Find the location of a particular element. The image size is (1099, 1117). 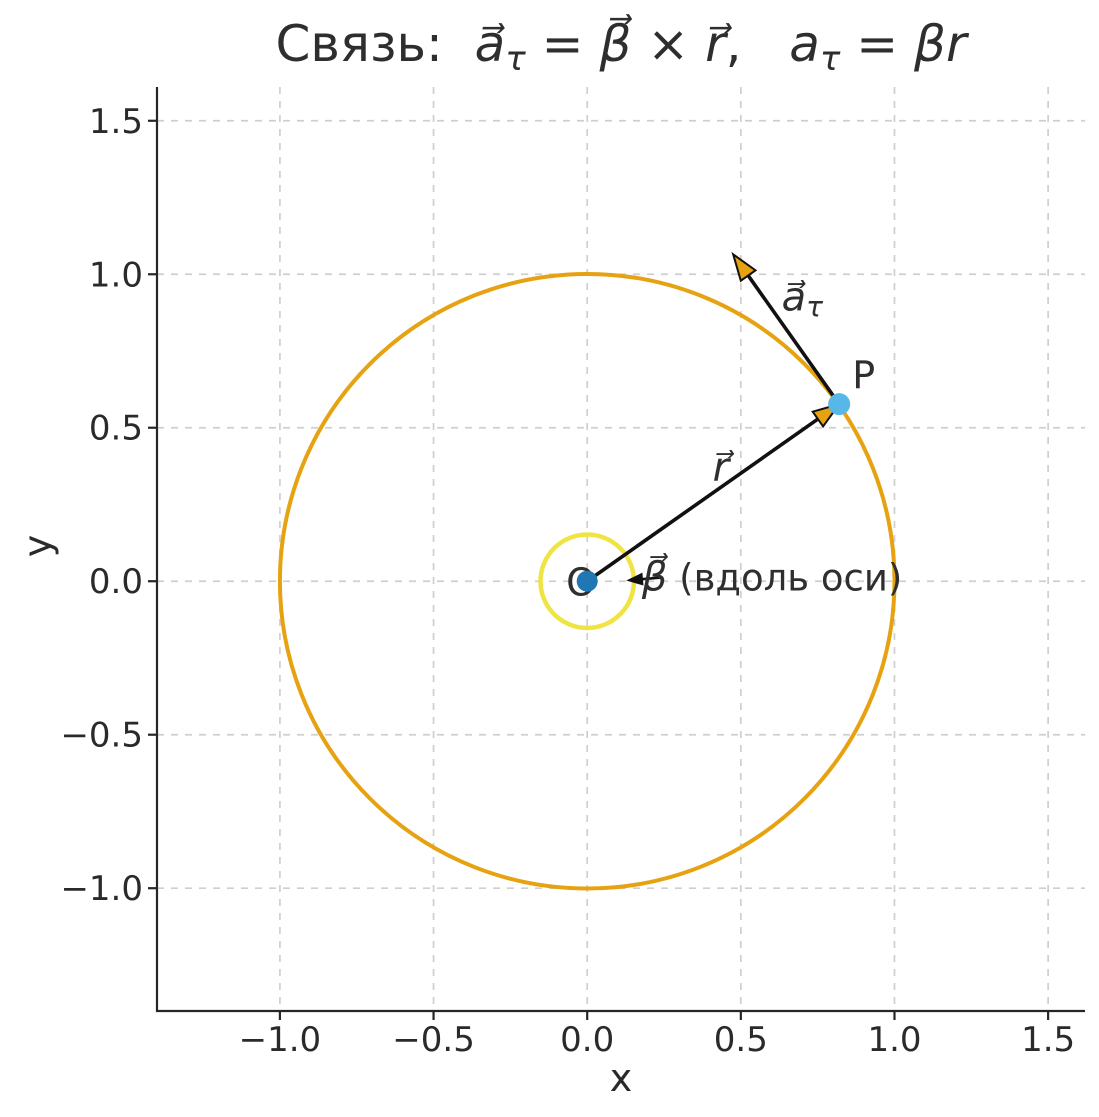

point-P-label: P is located at coordinates (863, 376).